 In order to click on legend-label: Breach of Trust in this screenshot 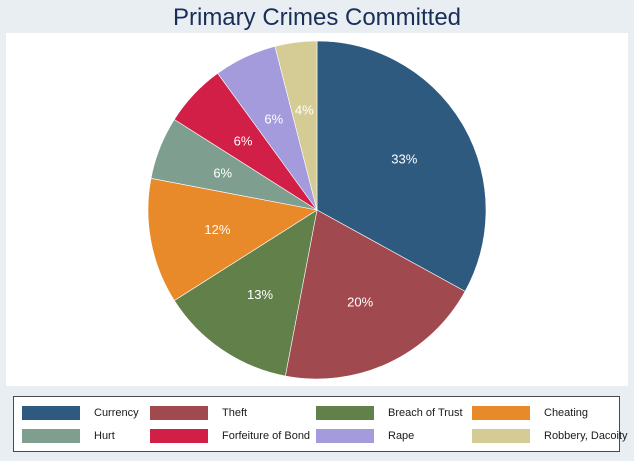, I will do `click(425, 413)`.